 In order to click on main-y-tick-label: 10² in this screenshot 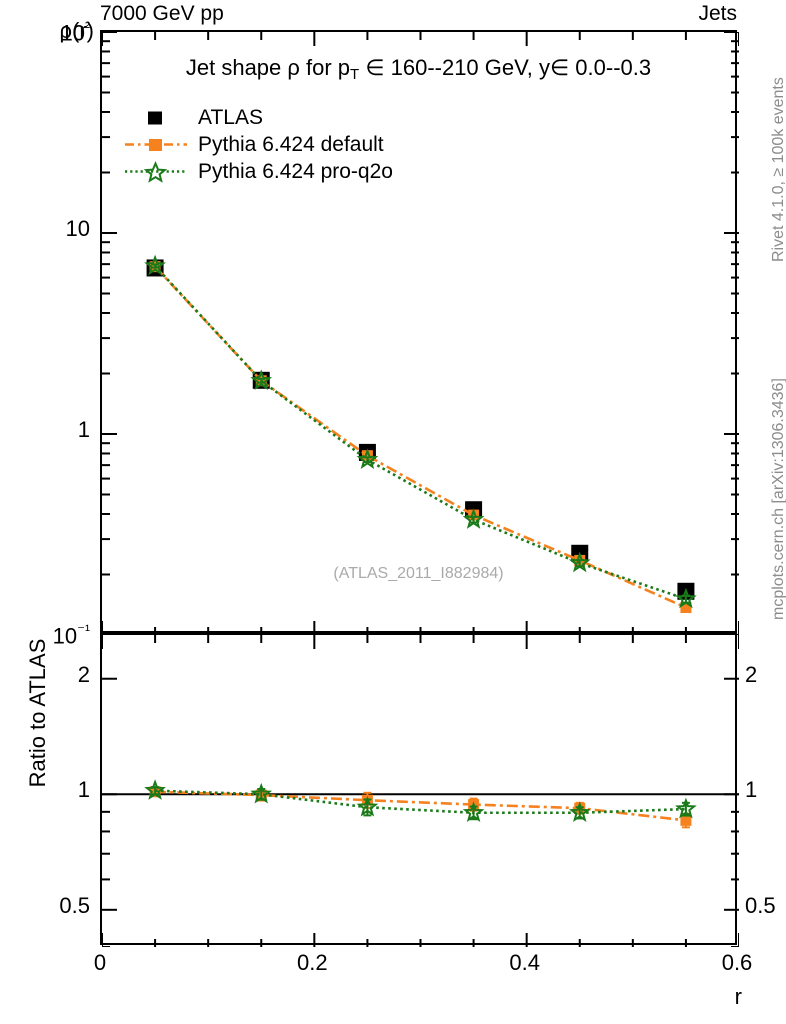, I will do `click(75, 32)`.